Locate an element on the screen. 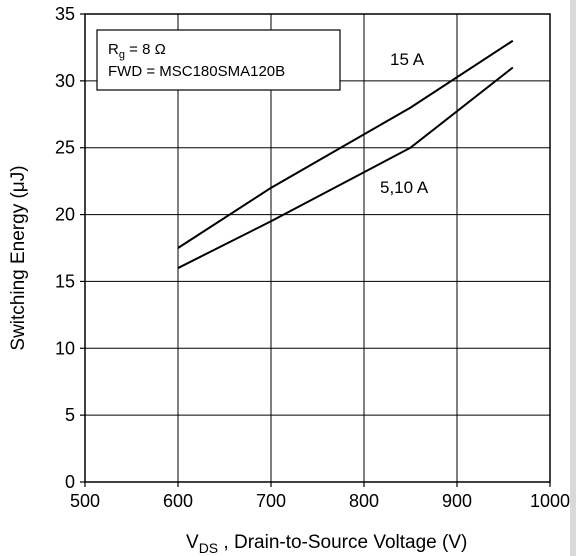  legend-border is located at coordinates (218, 60).